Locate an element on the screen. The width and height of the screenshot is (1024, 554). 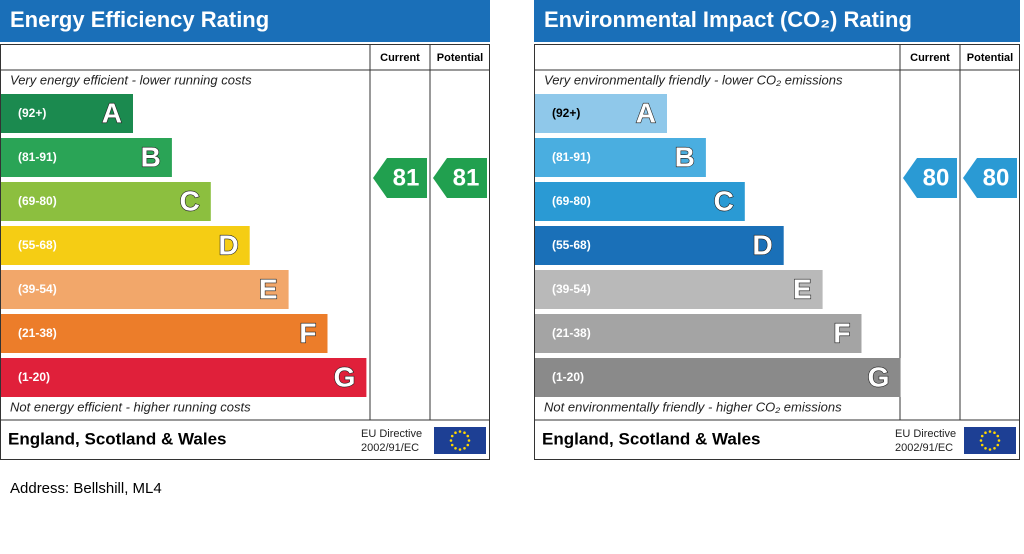
address: Address: Bellshill, ML4 is located at coordinates (86, 488).